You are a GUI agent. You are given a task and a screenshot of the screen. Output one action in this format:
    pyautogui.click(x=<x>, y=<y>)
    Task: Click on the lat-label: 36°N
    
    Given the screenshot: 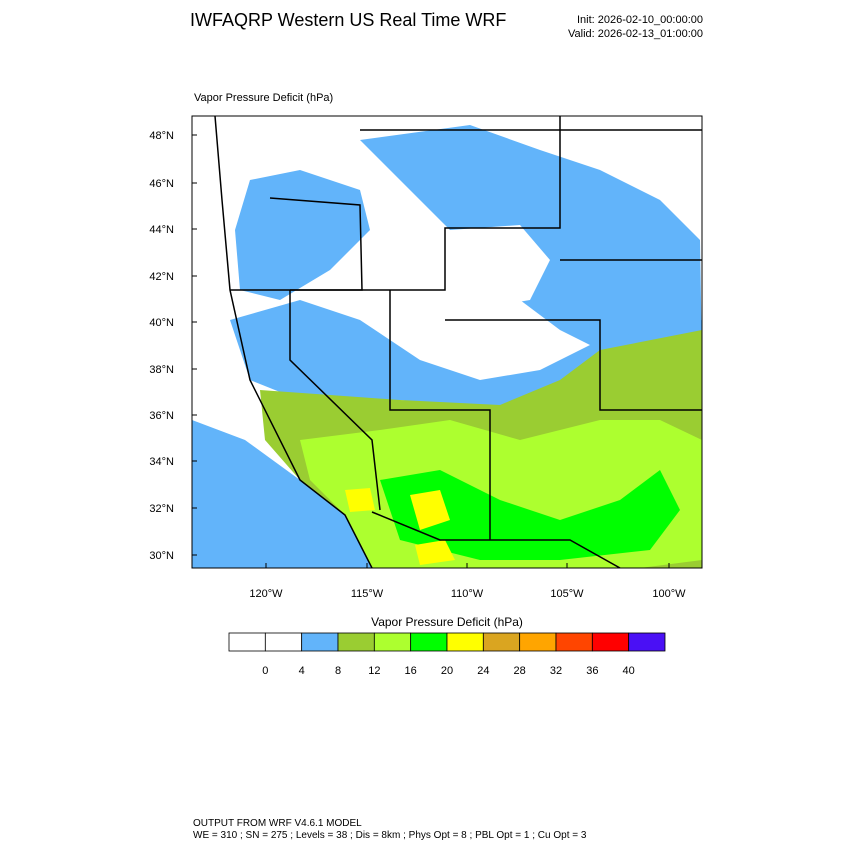 What is the action you would take?
    pyautogui.click(x=161, y=416)
    